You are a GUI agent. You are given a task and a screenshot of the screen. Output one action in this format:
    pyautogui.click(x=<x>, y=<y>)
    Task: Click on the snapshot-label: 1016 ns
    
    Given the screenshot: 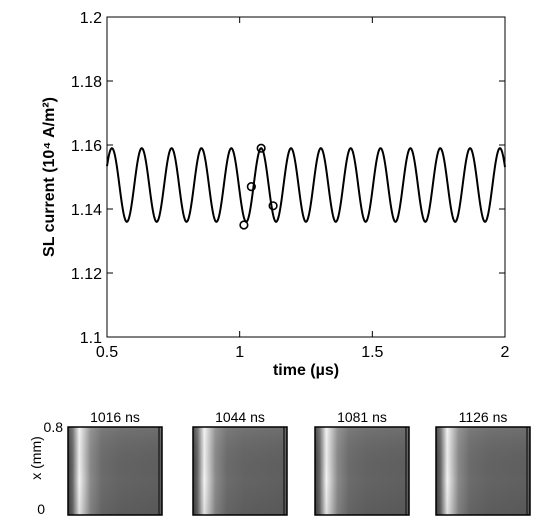 What is the action you would take?
    pyautogui.click(x=115, y=417)
    